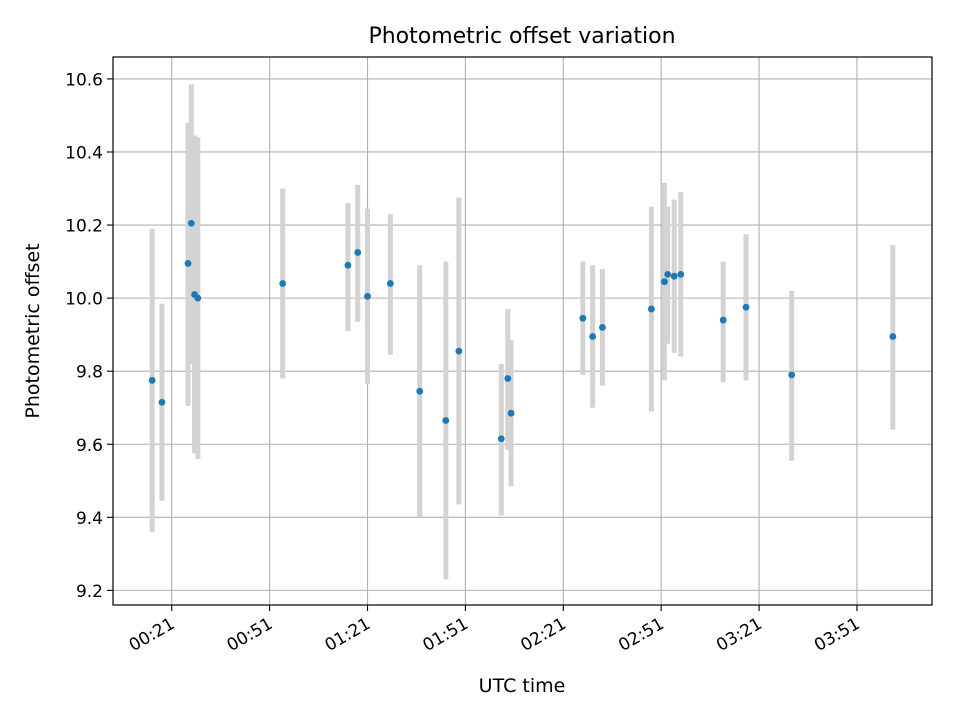  I want to click on chart-title: Photometric offset variation, so click(521, 36).